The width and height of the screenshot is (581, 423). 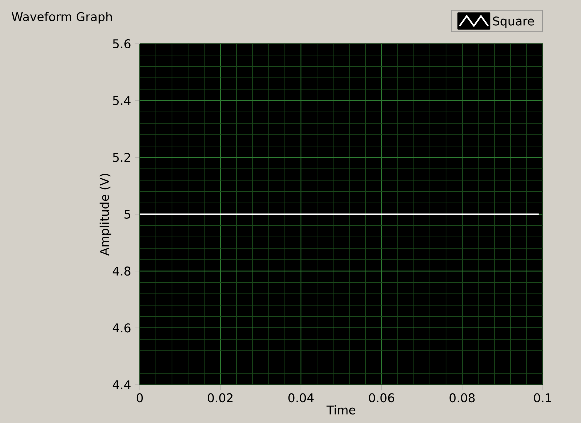 What do you see at coordinates (121, 385) in the screenshot?
I see `y-tick-label: 4.4` at bounding box center [121, 385].